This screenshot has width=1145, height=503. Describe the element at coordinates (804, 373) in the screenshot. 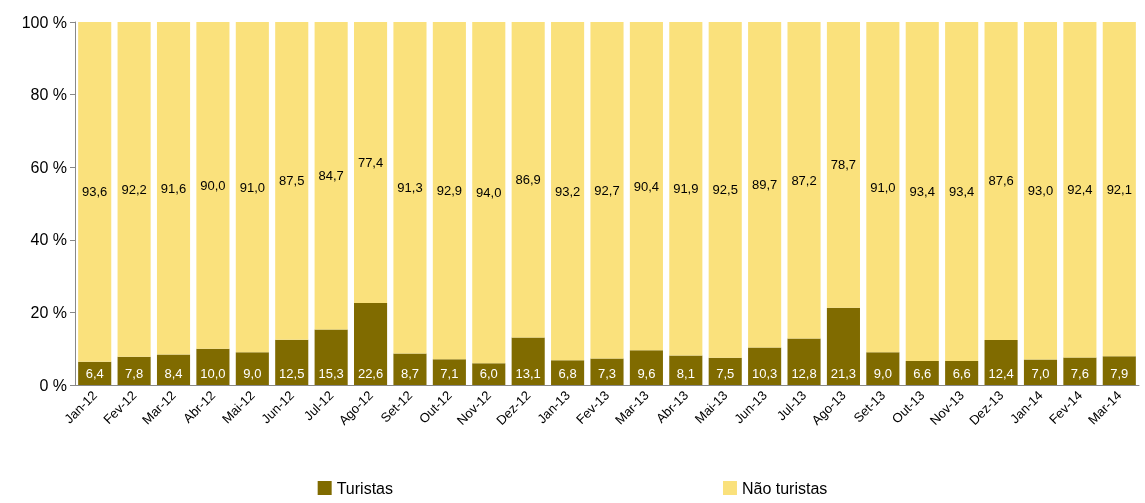

I see `data-label: 12,8` at that location.